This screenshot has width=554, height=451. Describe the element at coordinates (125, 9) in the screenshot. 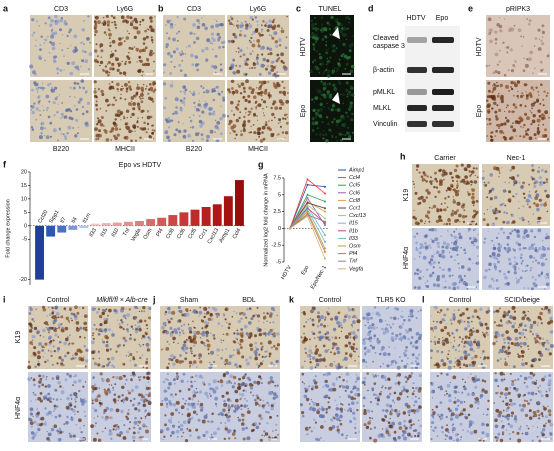

I see `stain-label: Ly6G` at that location.